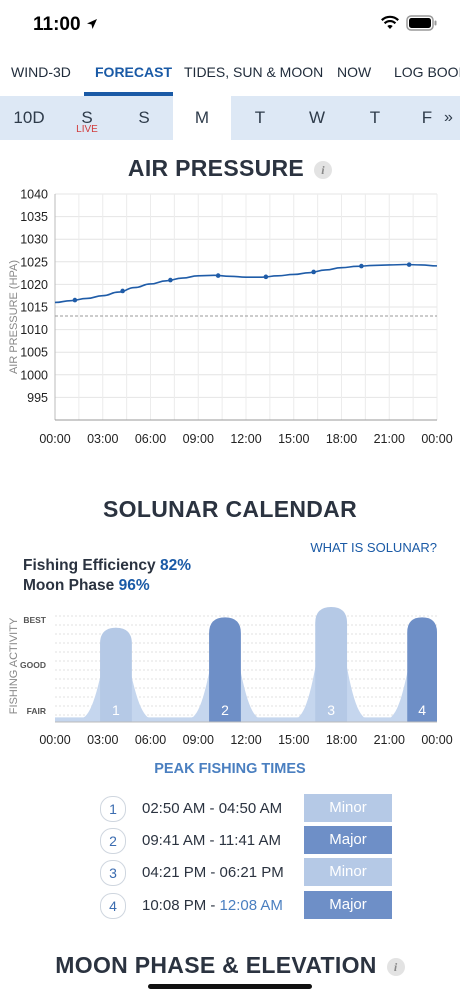 This screenshot has height=996, width=460. I want to click on peak-number: 3, so click(113, 873).